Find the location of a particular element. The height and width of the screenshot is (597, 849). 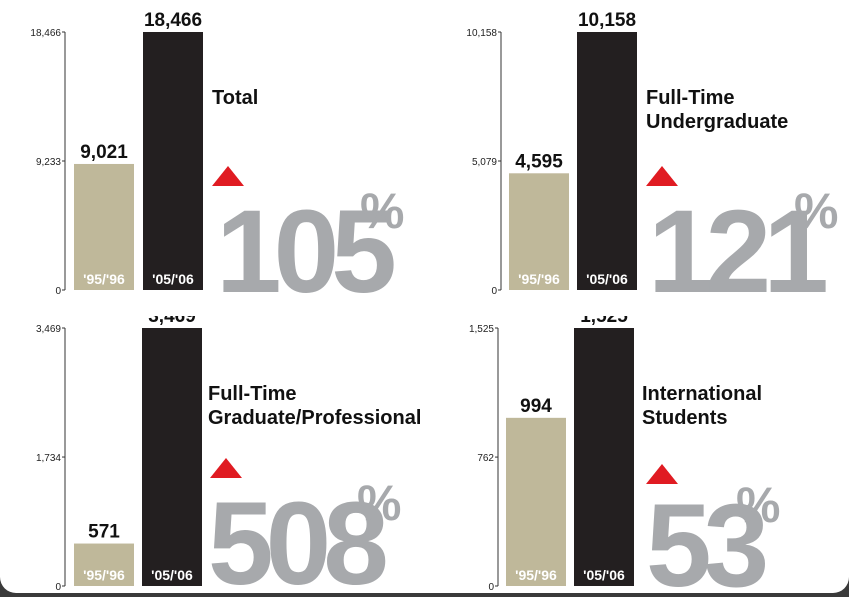

y-tick-label: 1,734 is located at coordinates (48, 458).